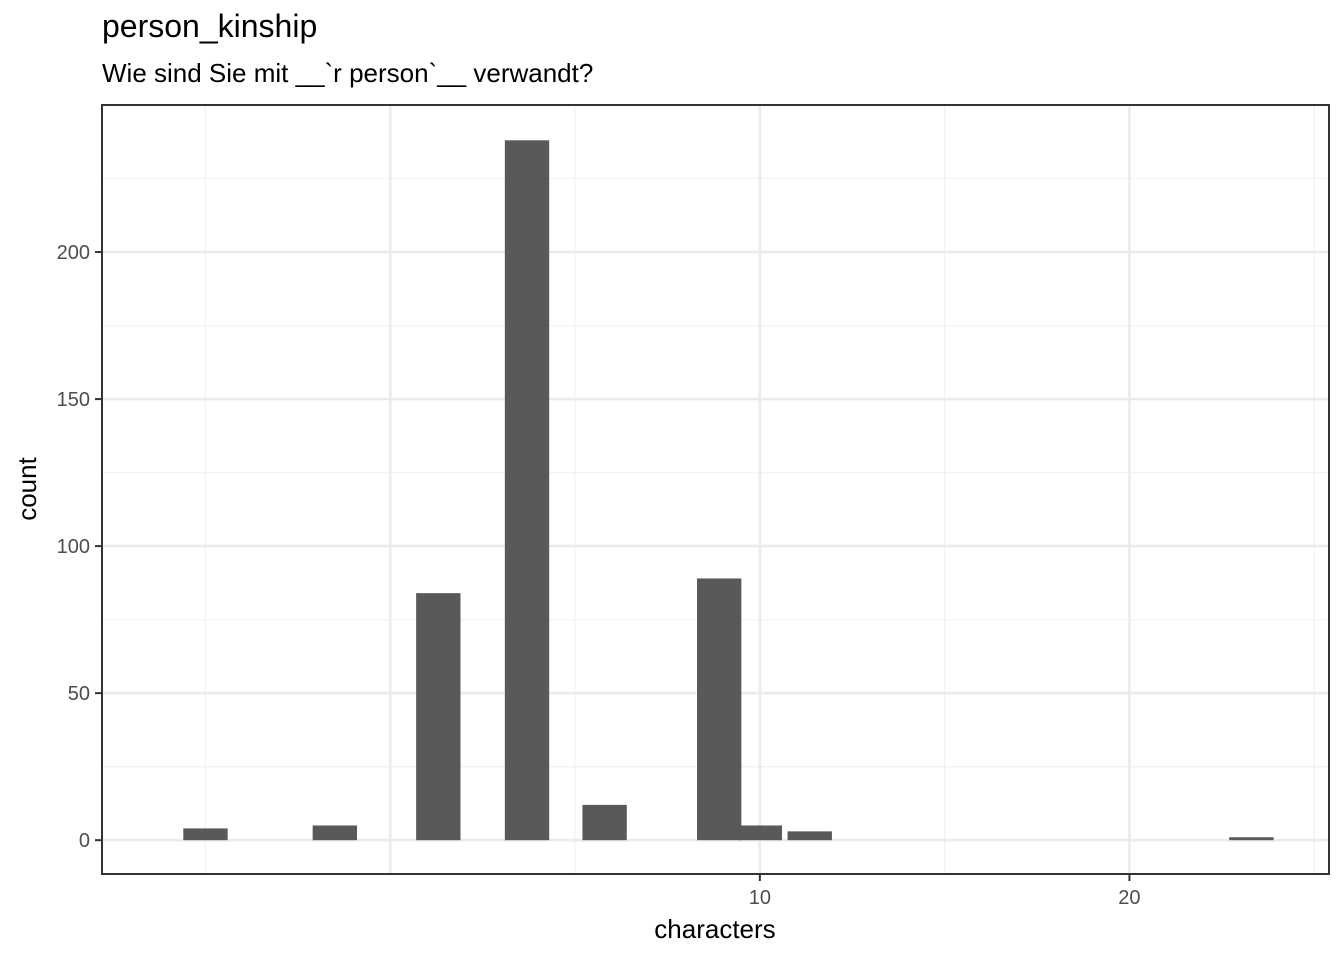 This screenshot has height=960, width=1344. What do you see at coordinates (210, 26) in the screenshot?
I see `chart-title: person_kinship` at bounding box center [210, 26].